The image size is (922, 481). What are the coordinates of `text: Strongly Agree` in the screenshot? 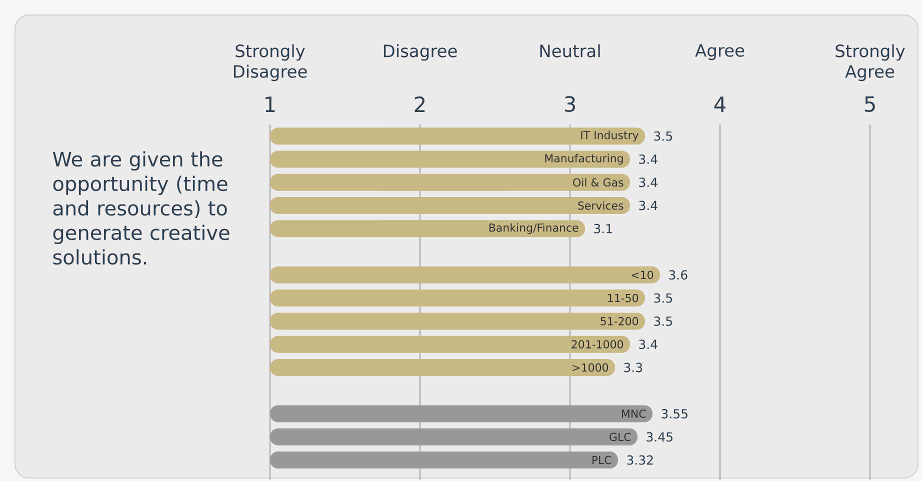 It's located at (870, 63).